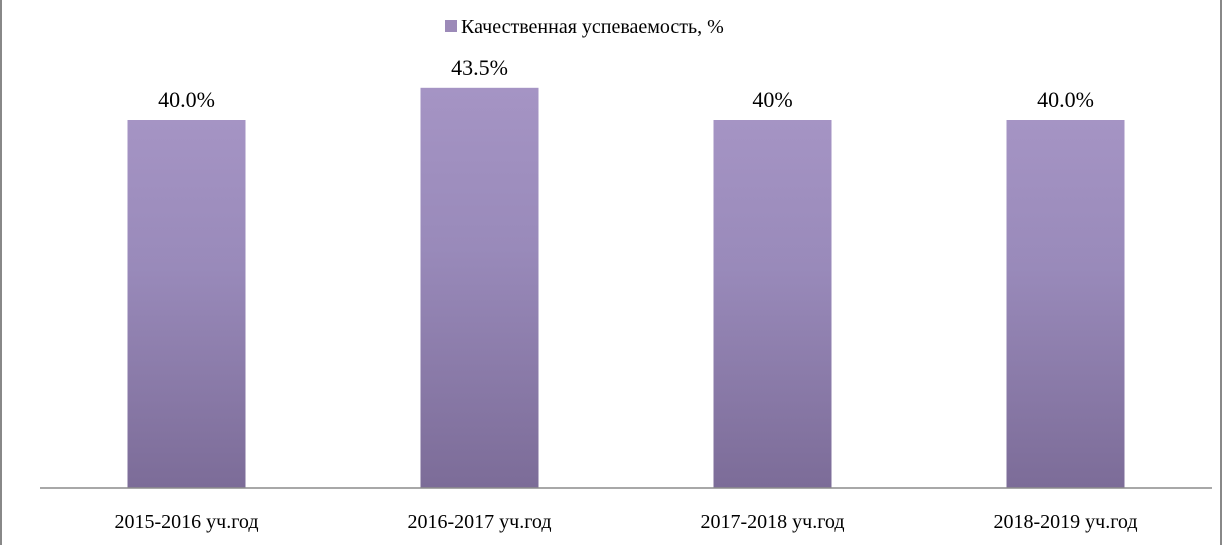 The width and height of the screenshot is (1222, 550). I want to click on x-tick-label-3: 2017-2018 уч.год, so click(772, 522).